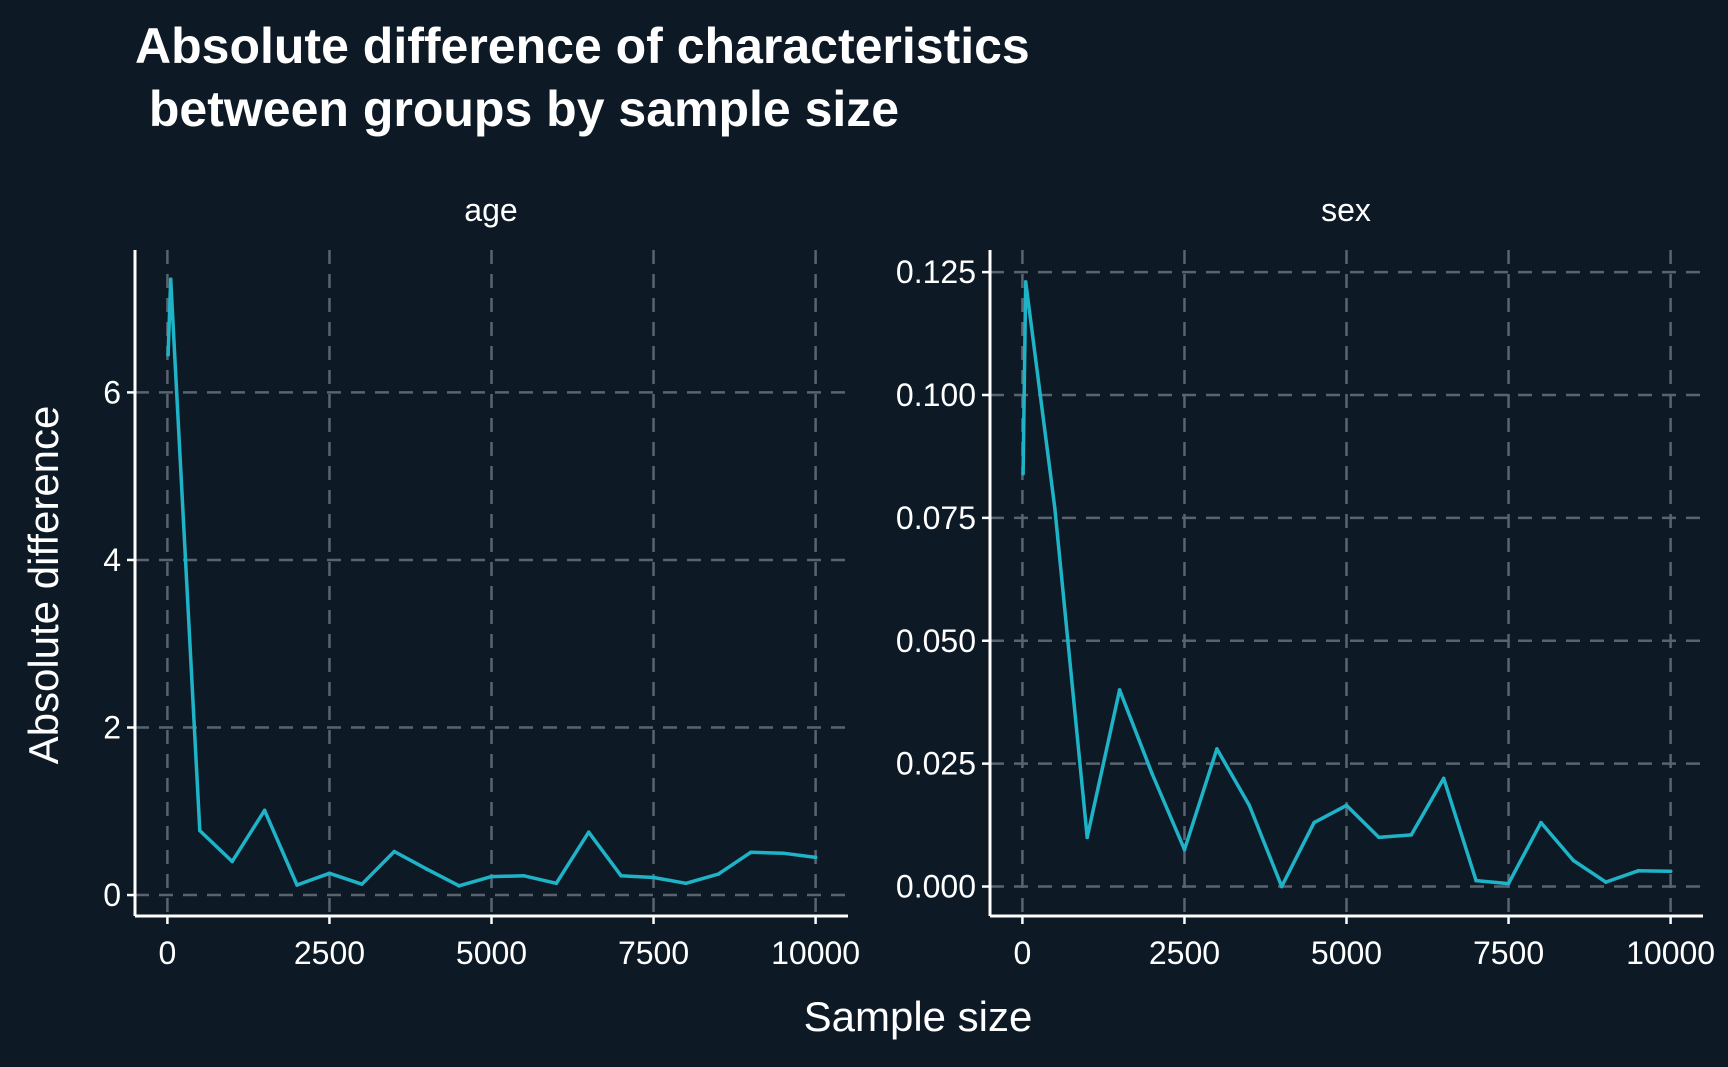  Describe the element at coordinates (43, 585) in the screenshot. I see `y-axis-title: Absolute difference` at that location.